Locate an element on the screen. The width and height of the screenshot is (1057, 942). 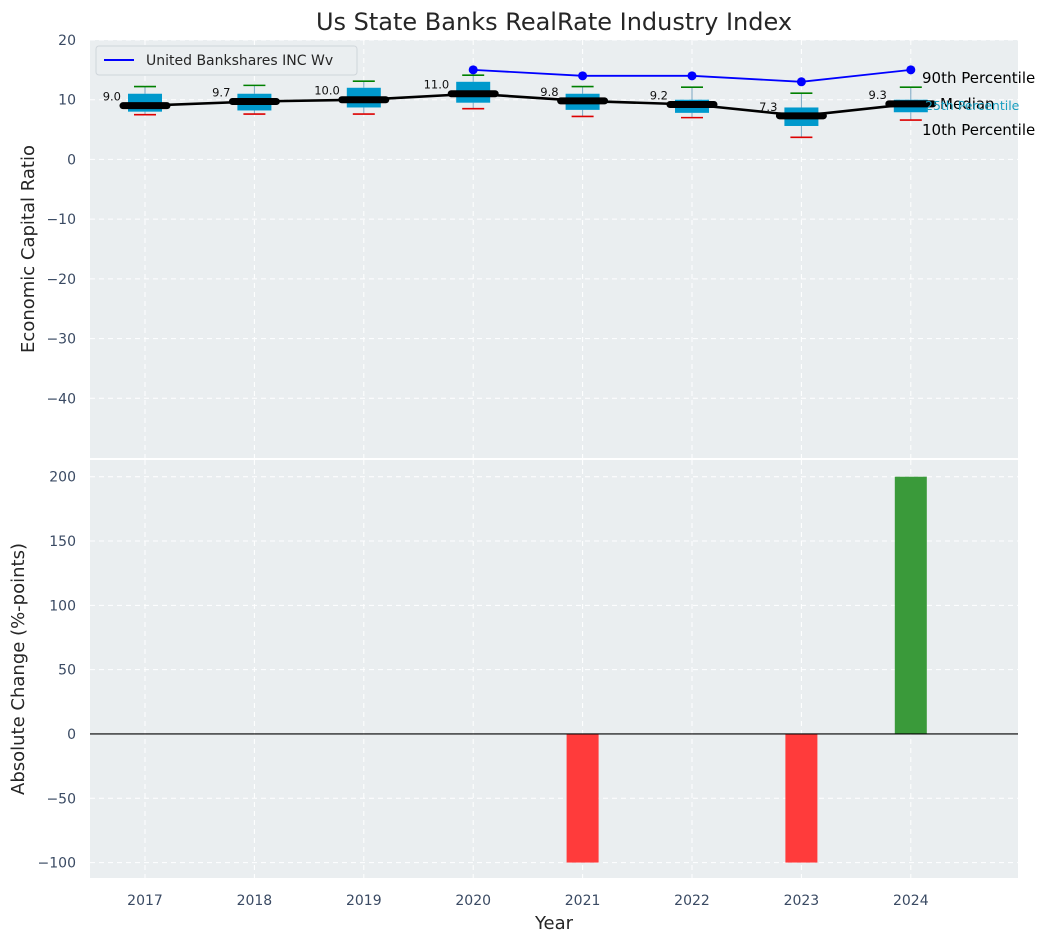
bottom-y-axis-label: Absolute Change (%-points) is located at coordinates (18, 669).